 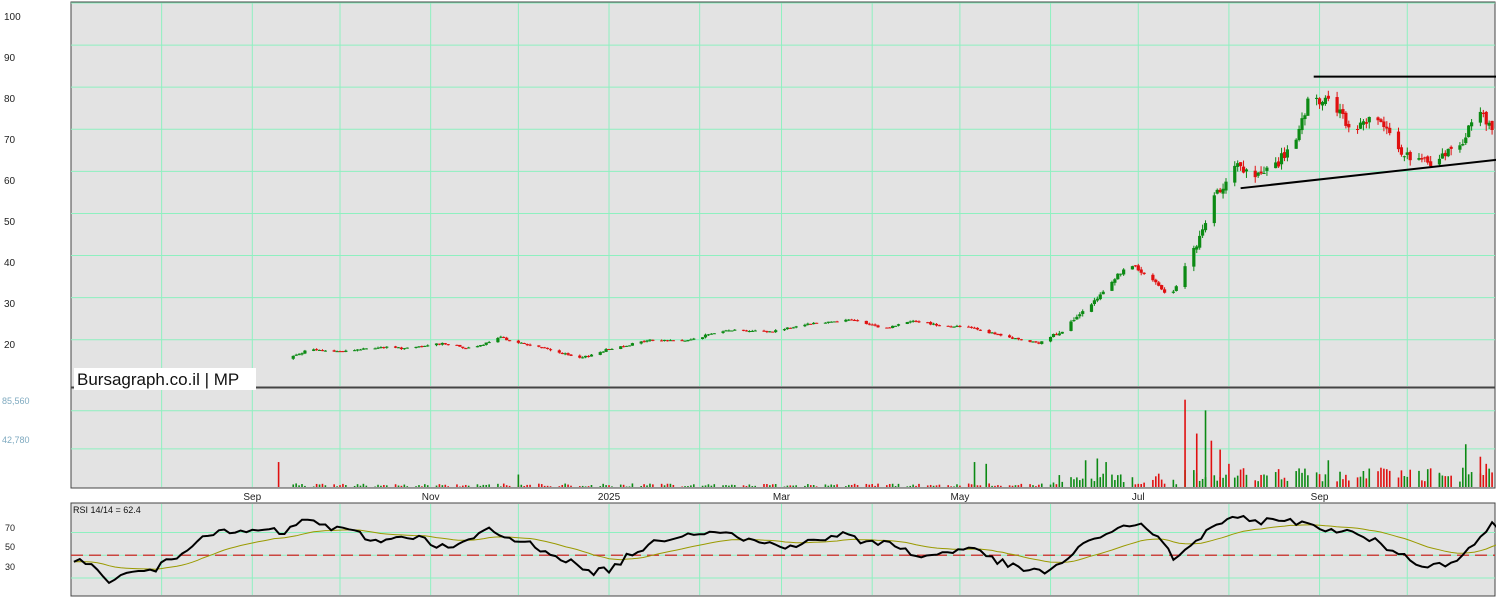 I want to click on price-tick-label: 60, so click(x=10, y=181).